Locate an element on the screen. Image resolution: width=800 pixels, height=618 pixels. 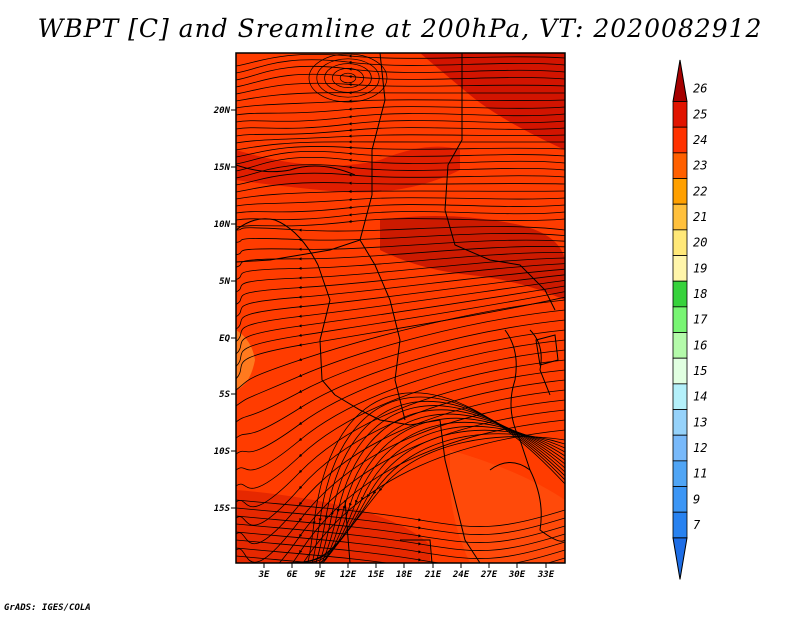
lat-tick-label: 5N is located at coordinates (224, 282).